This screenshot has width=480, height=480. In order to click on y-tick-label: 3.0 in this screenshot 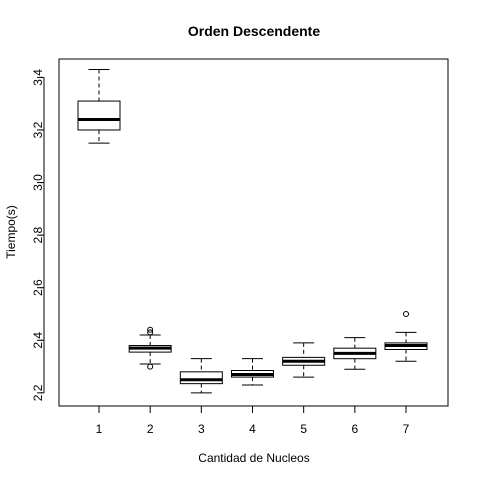, I will do `click(38, 182)`.